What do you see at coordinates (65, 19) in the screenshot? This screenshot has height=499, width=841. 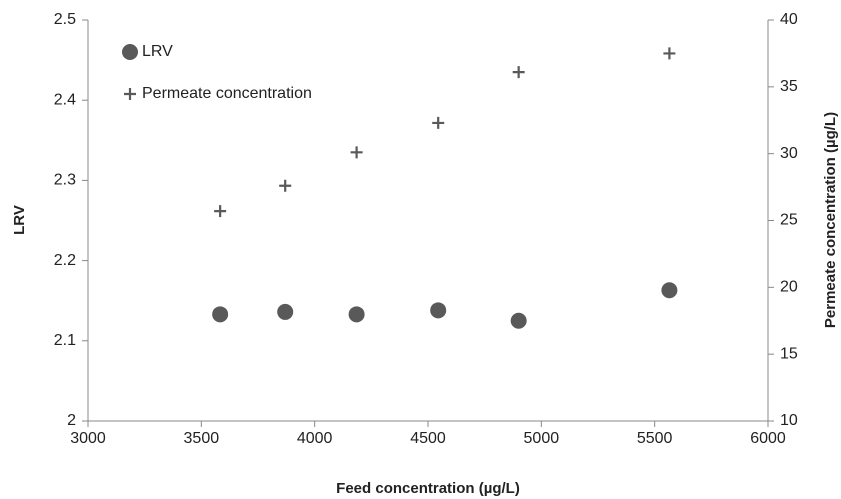 I see `y-tick-label: 2.5` at bounding box center [65, 19].